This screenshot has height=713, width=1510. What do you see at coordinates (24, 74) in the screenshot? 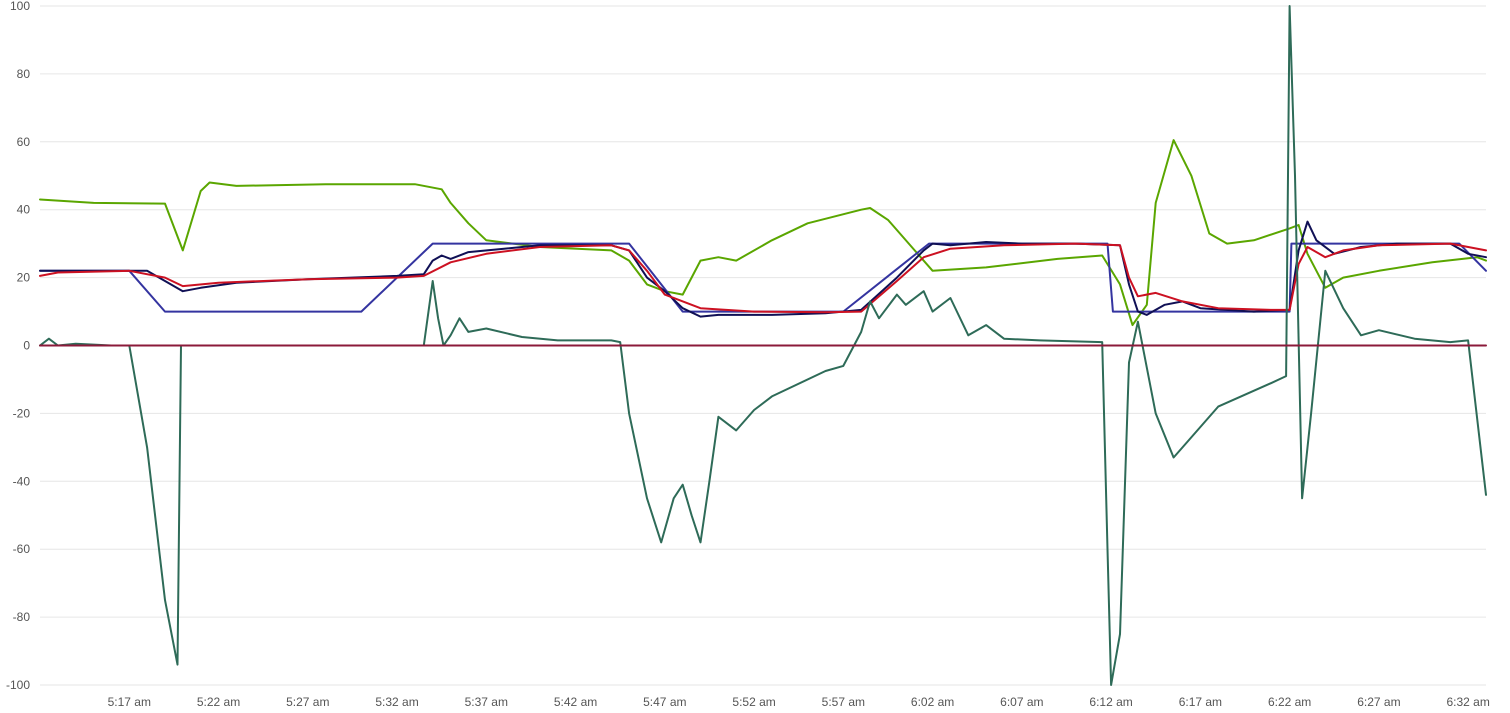
I see `y-tick-label: 80` at bounding box center [24, 74].